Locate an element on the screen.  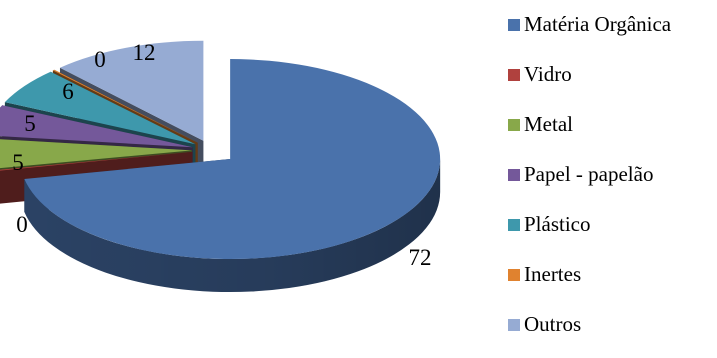
legend-item-vidro: Vidro is located at coordinates (612, 83).